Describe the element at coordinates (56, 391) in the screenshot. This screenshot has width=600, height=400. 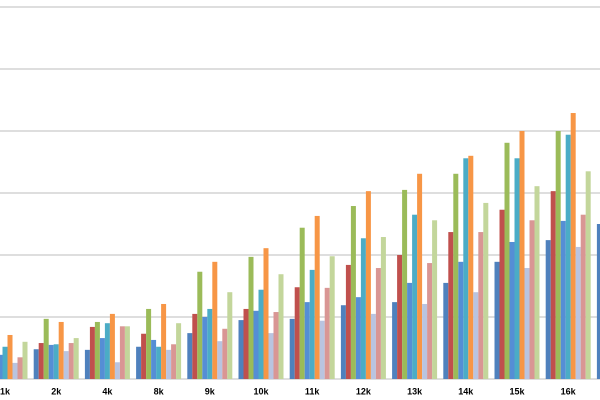
I see `x-tick-label: 2k` at that location.